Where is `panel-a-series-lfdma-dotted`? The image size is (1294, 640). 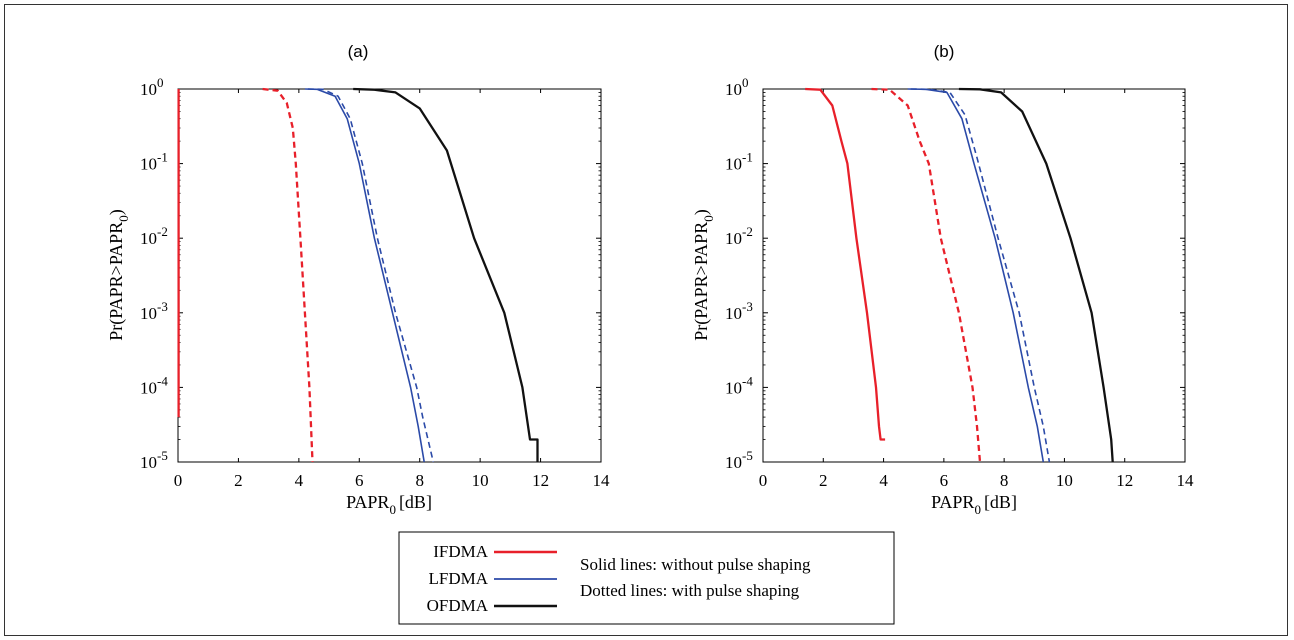
panel-a-series-lfdma-dotted is located at coordinates (371, 275).